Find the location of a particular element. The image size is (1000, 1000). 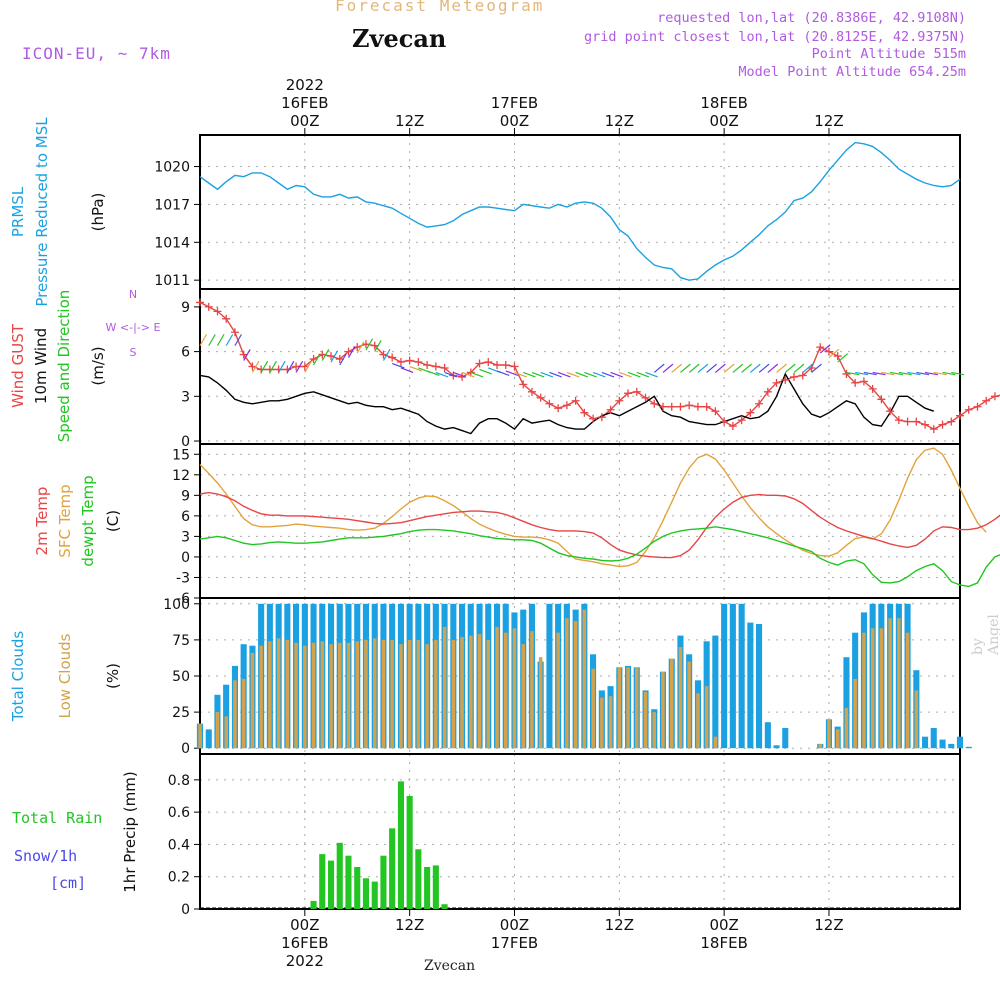

meteogram-title: Forecast Meteogram is located at coordinates (440, 7).